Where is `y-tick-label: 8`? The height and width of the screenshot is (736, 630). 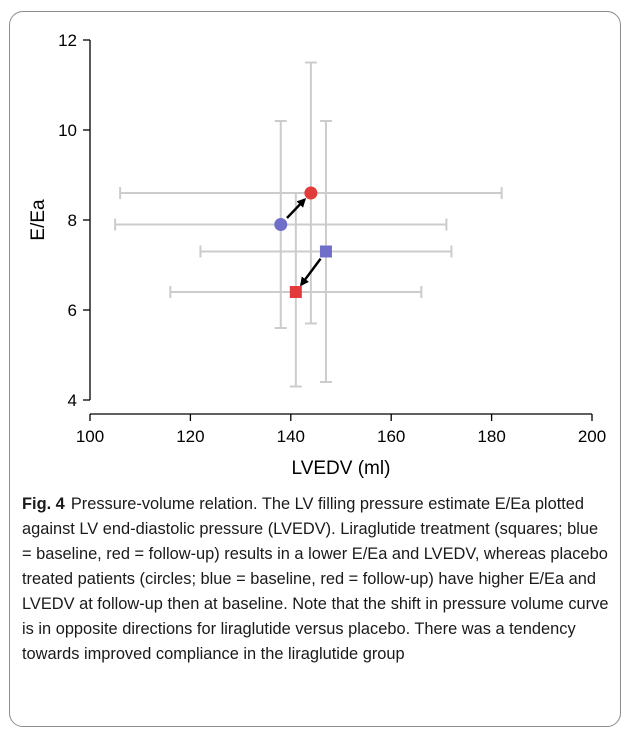
y-tick-label: 8 is located at coordinates (72, 220).